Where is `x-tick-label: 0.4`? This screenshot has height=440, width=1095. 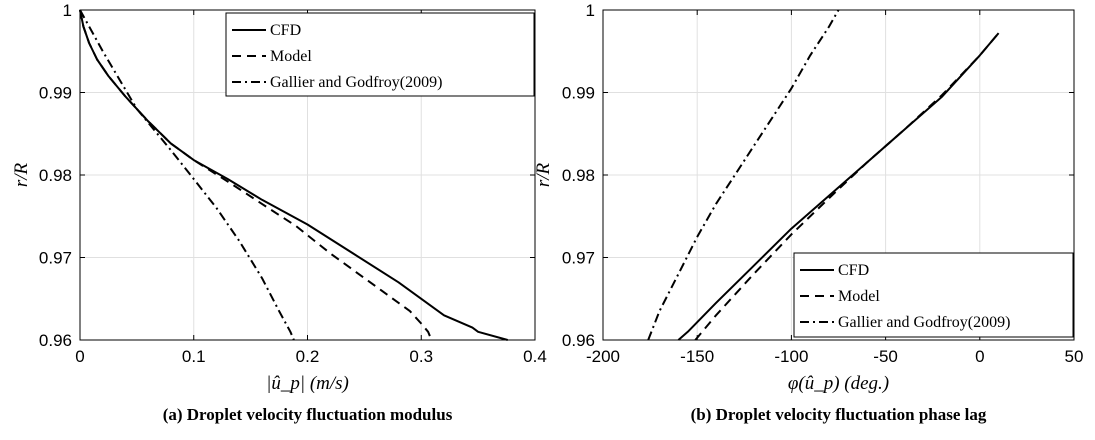
x-tick-label: 0.4 is located at coordinates (535, 356).